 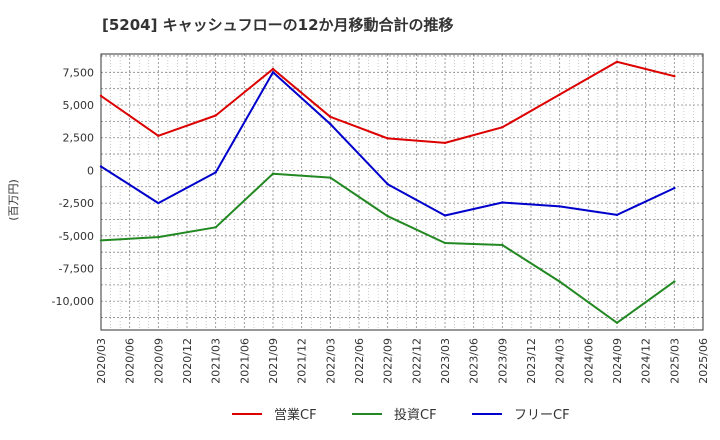 What do you see at coordinates (278, 25) in the screenshot?
I see `chart-title: [5204] キャッシュフローの12か月移動合計の推移` at bounding box center [278, 25].